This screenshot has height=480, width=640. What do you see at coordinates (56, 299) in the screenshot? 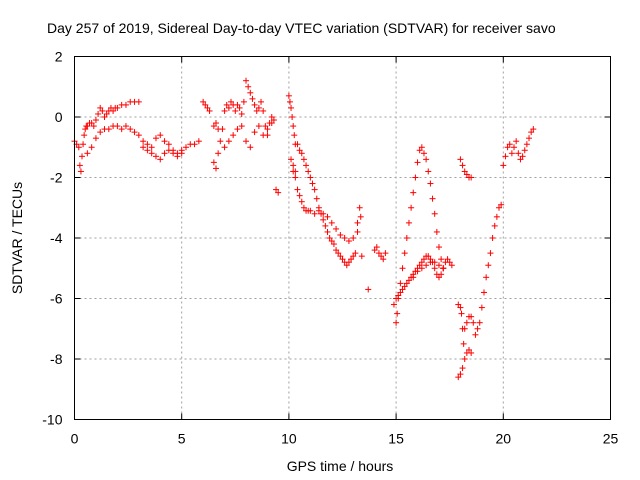
I see `y-tick-label: -6` at bounding box center [56, 299].